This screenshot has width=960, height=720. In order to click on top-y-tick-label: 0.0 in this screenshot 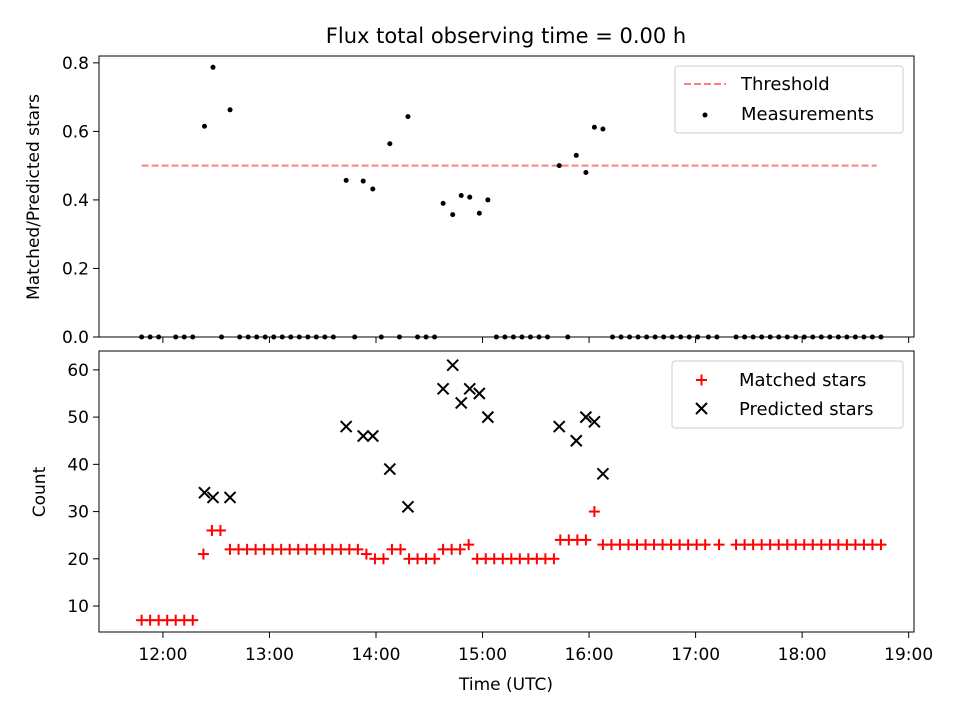, I will do `click(75, 338)`.